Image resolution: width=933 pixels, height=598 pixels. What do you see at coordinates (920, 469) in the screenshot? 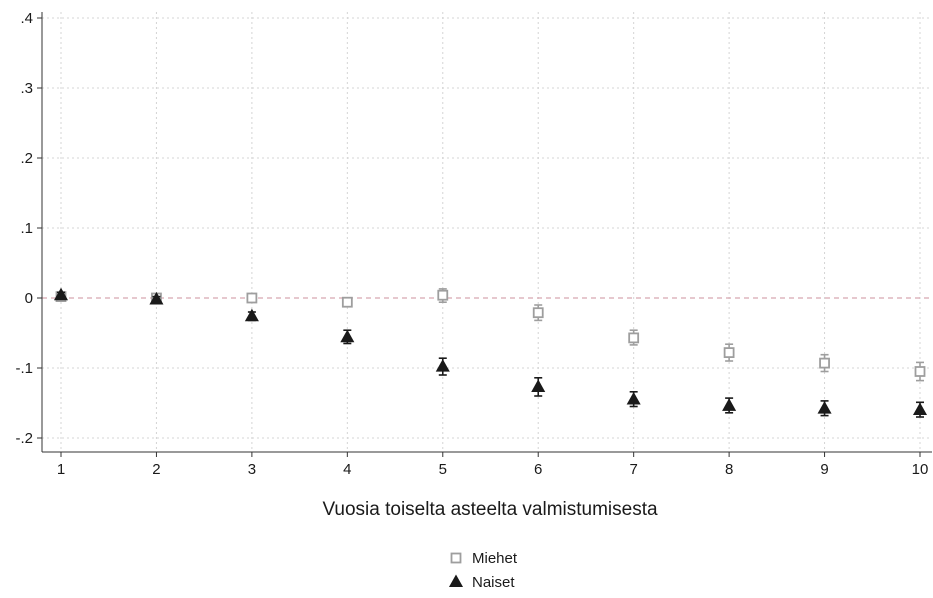
I see `x-tick-label: 10` at bounding box center [920, 469].